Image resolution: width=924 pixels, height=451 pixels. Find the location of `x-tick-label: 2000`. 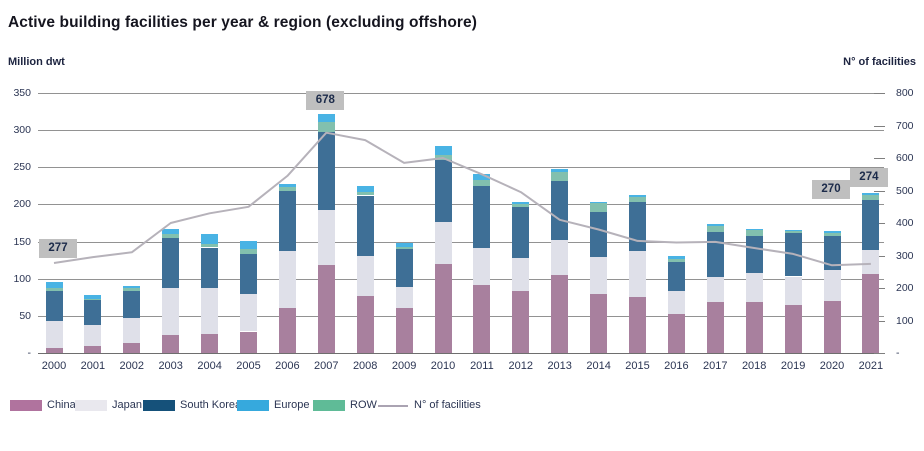

x-tick-label: 2000 is located at coordinates (54, 366).